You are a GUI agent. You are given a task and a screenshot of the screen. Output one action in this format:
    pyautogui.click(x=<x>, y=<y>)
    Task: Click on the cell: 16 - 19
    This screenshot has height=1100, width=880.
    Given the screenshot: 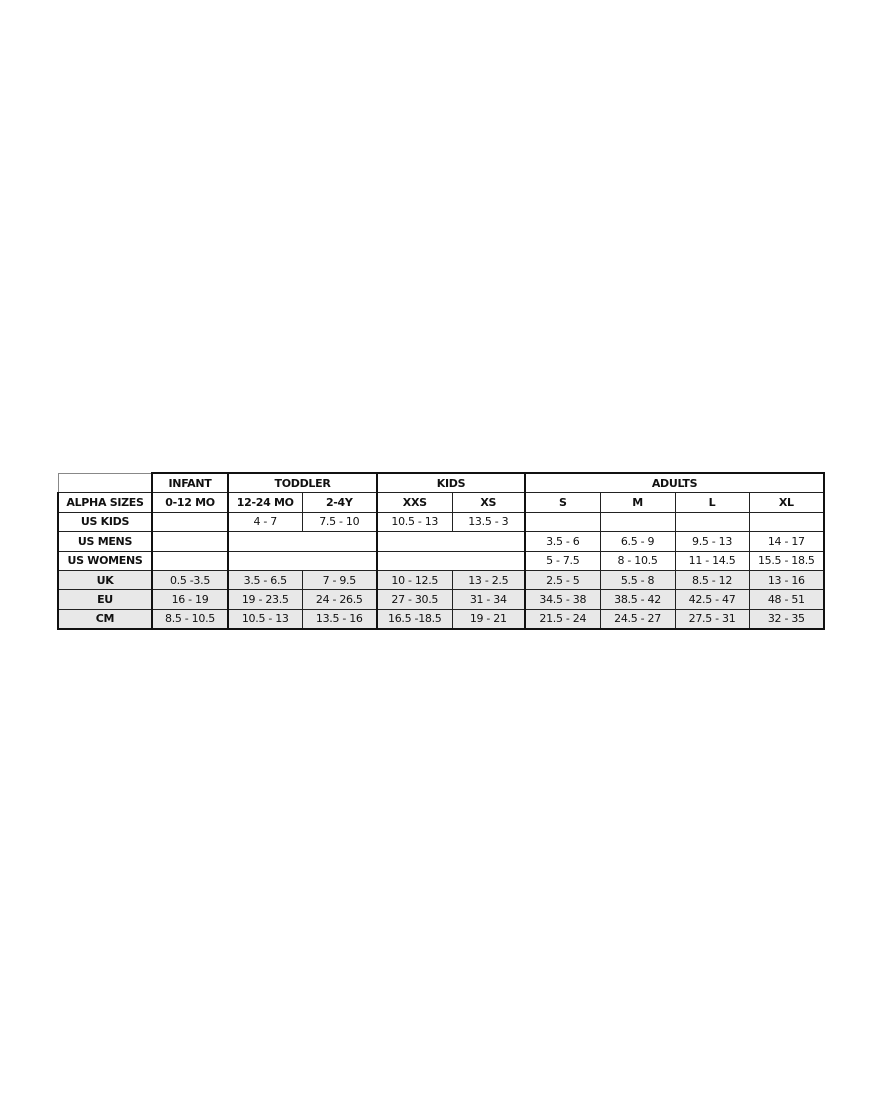 What is the action you would take?
    pyautogui.click(x=190, y=599)
    